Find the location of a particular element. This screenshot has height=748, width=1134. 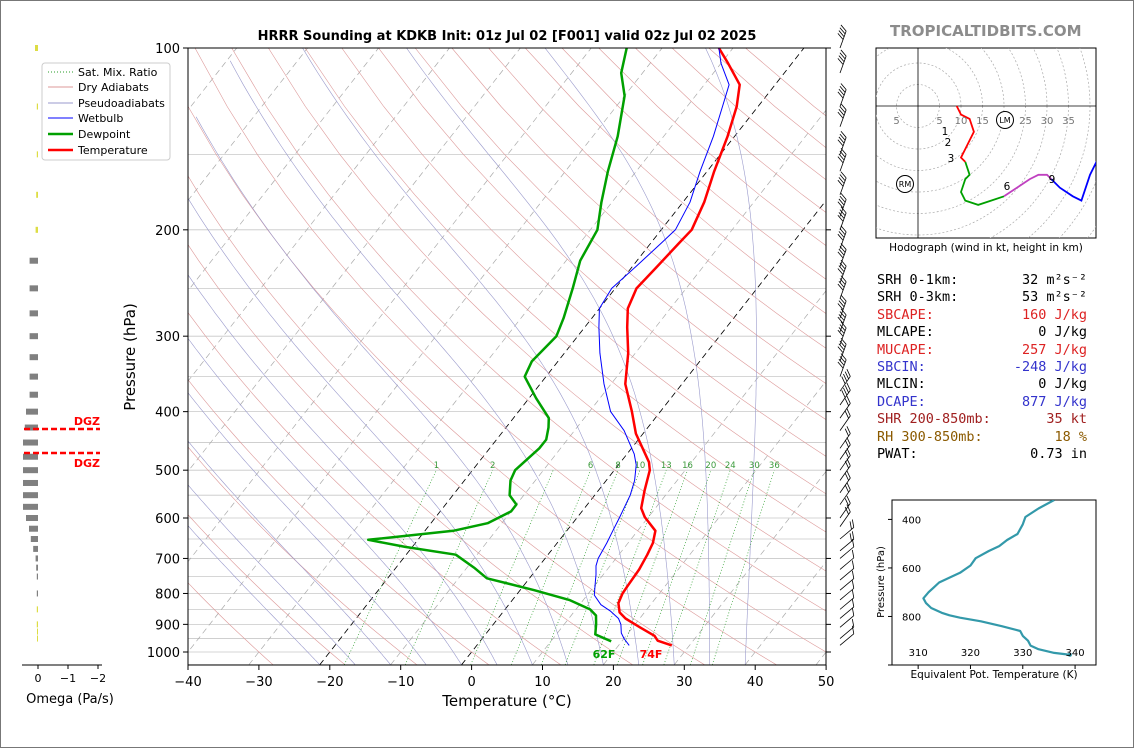

skewt-ylabel: Pressure (hPa) is located at coordinates (130, 357).